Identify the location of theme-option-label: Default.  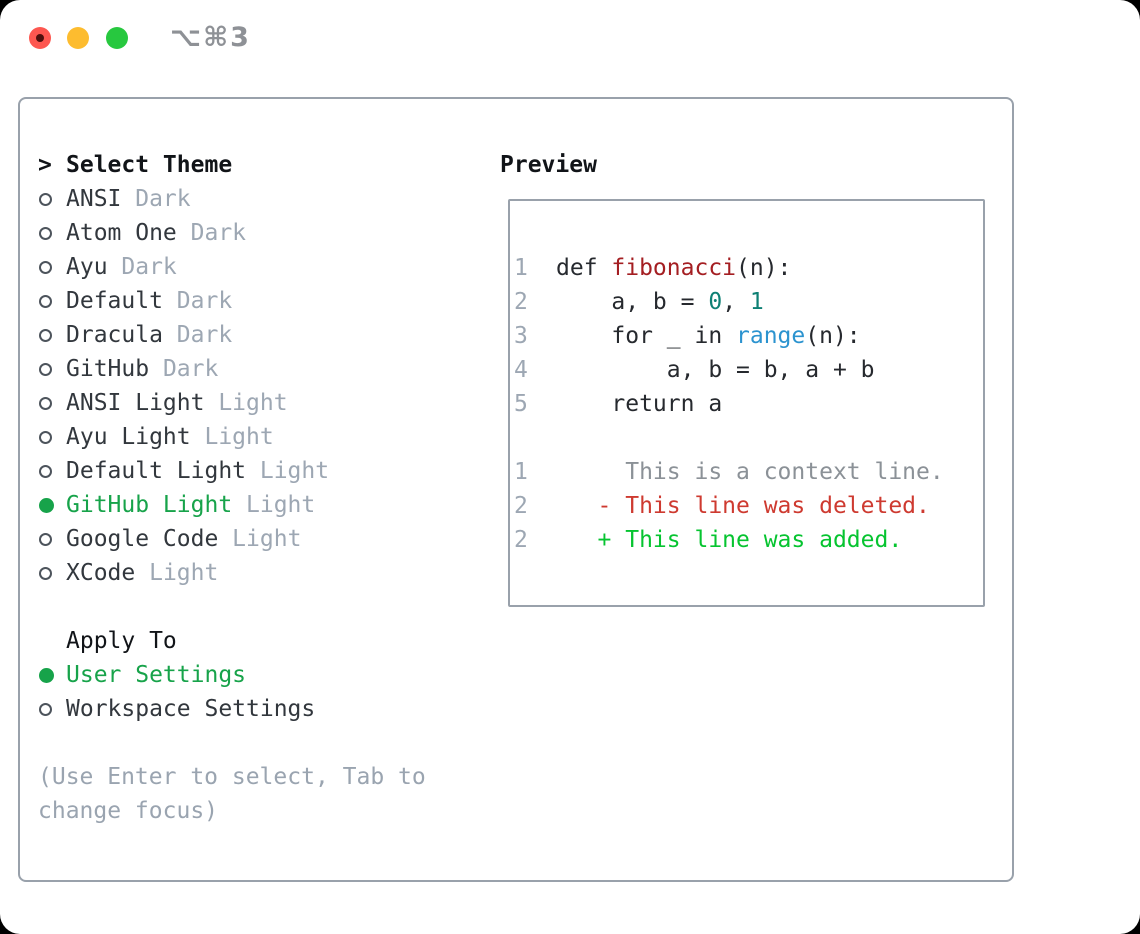
(114, 301).